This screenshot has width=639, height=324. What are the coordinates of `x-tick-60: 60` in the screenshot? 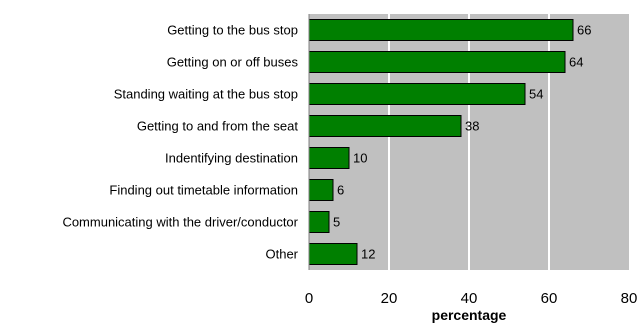 It's located at (549, 298).